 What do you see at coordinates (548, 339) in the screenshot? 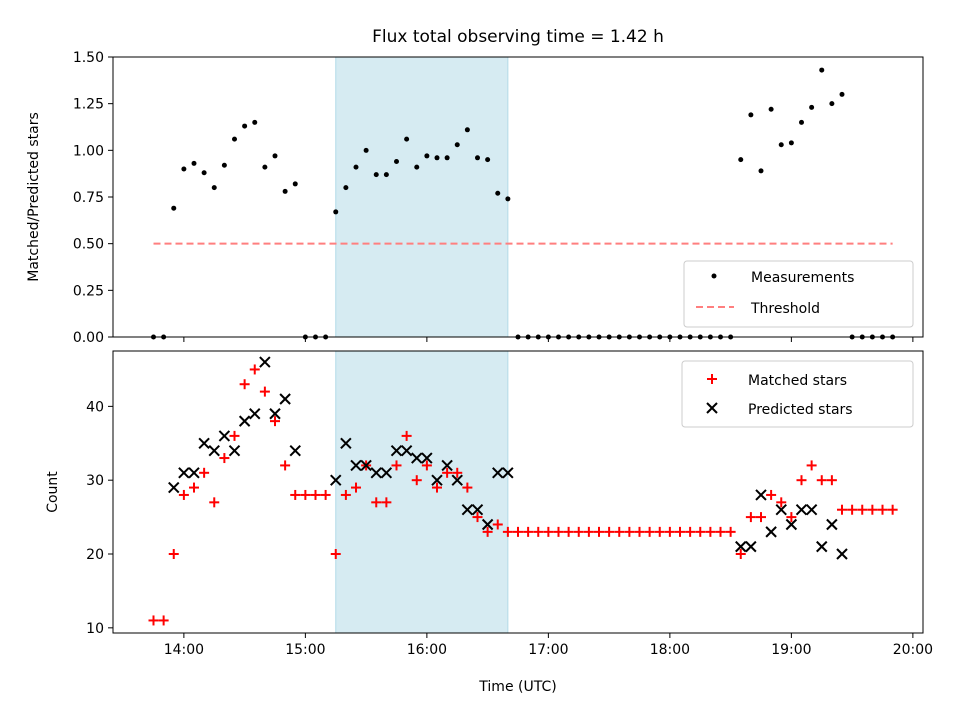
I see `top-x-axis` at bounding box center [548, 339].